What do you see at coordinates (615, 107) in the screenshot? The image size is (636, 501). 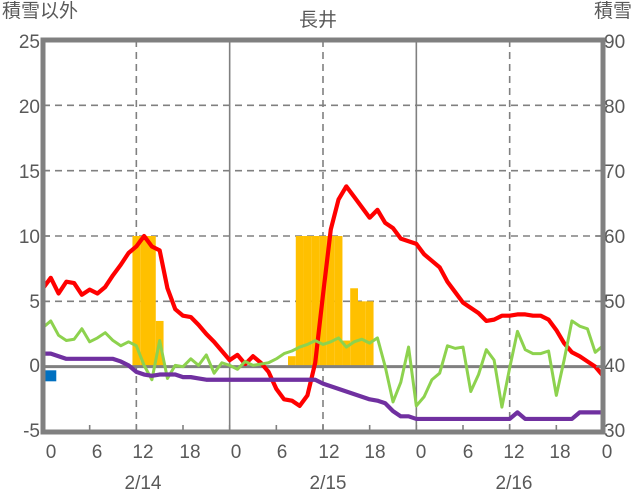 I see `y-right-tick-1: 80` at bounding box center [615, 107].